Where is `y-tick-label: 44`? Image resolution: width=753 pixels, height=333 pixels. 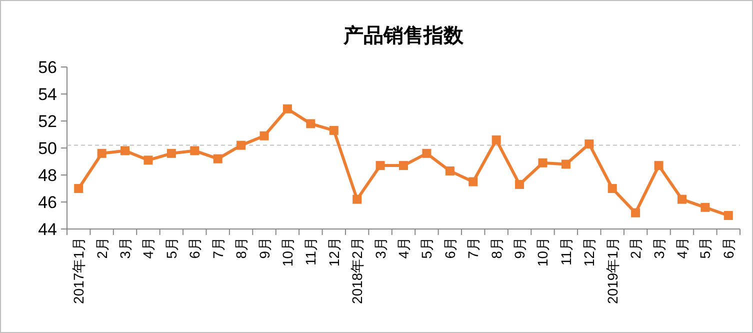 y-tick-label: 44 is located at coordinates (47, 229).